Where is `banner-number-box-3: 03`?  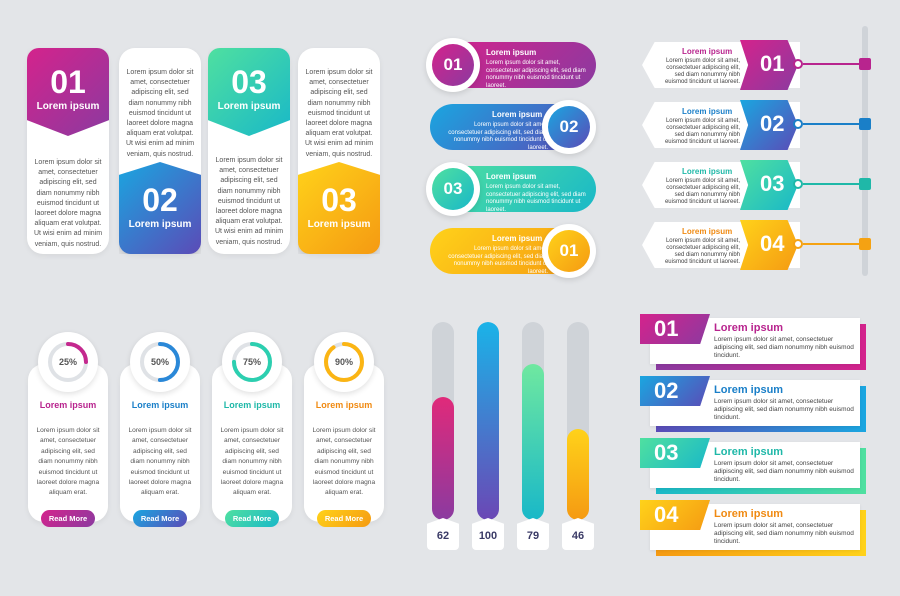
banner-number-box-3: 03 is located at coordinates (675, 453).